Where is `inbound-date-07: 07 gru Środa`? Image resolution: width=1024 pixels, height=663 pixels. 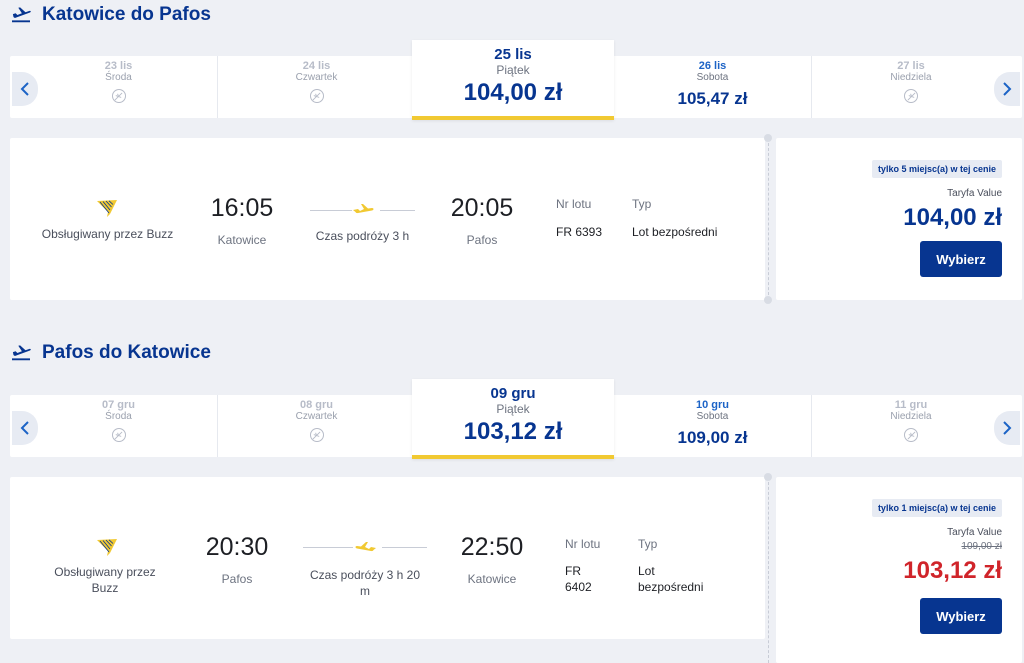 inbound-date-07: 07 gru Środa is located at coordinates (119, 426).